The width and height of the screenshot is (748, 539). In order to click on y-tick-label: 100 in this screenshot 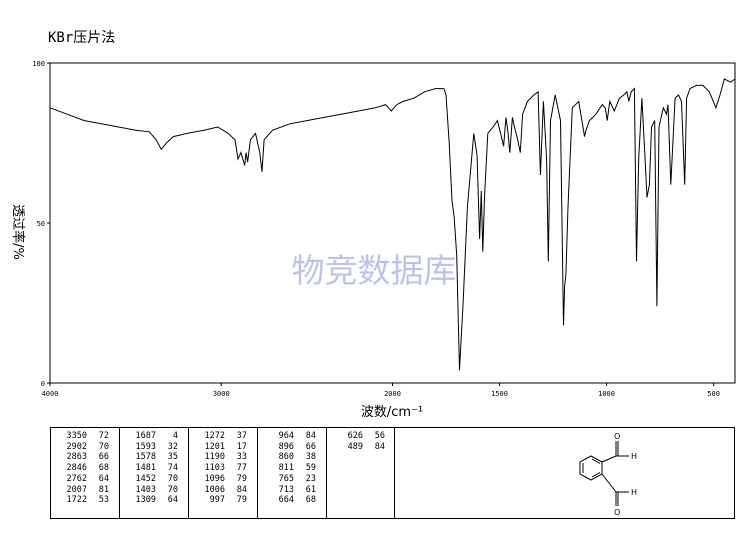, I will do `click(38, 64)`.